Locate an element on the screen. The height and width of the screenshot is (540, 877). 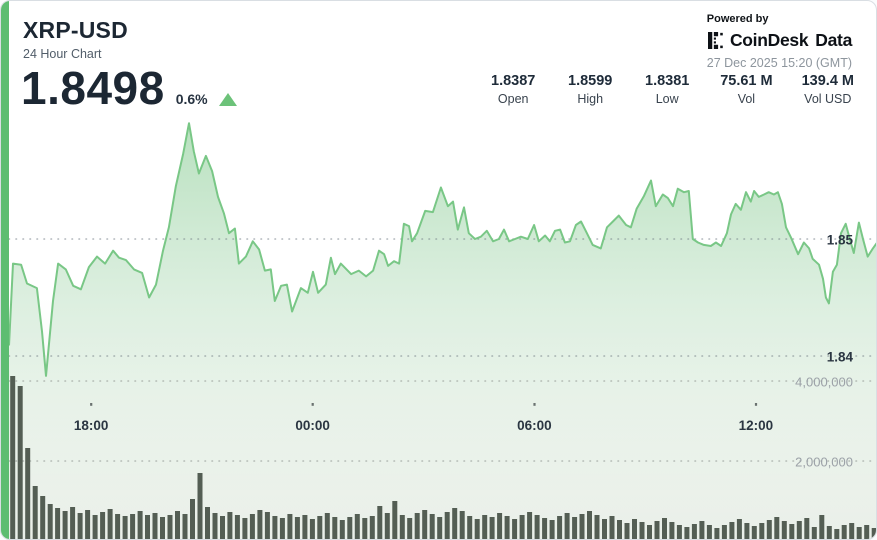
stat-volume-usd: 139.4 M Vol USD is located at coordinates (828, 89).